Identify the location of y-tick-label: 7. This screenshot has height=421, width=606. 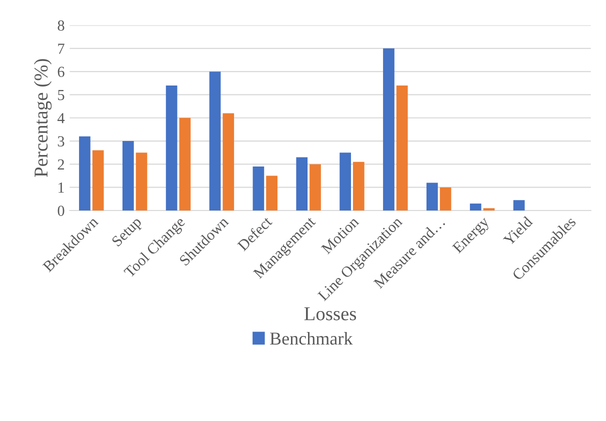
(61, 49).